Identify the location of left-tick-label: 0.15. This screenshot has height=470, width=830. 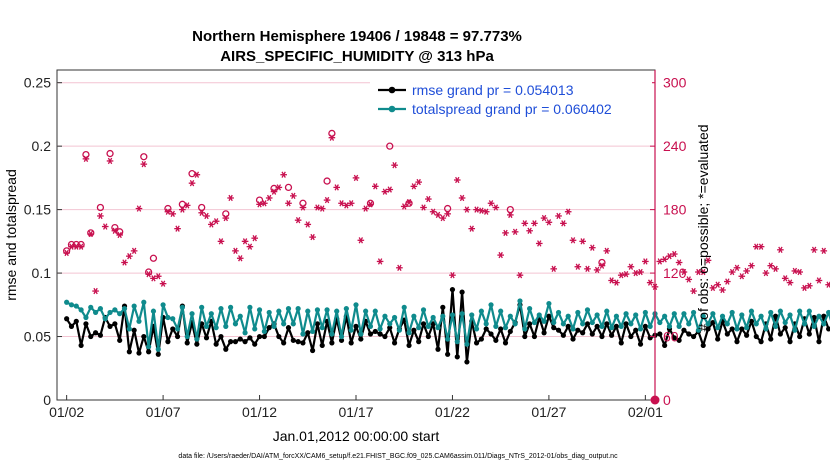
(37, 210).